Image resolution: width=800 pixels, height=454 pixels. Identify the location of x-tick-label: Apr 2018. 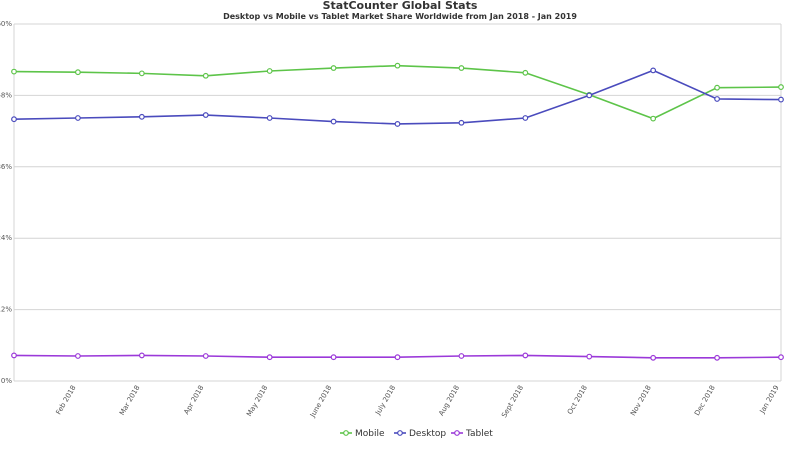
(193, 400).